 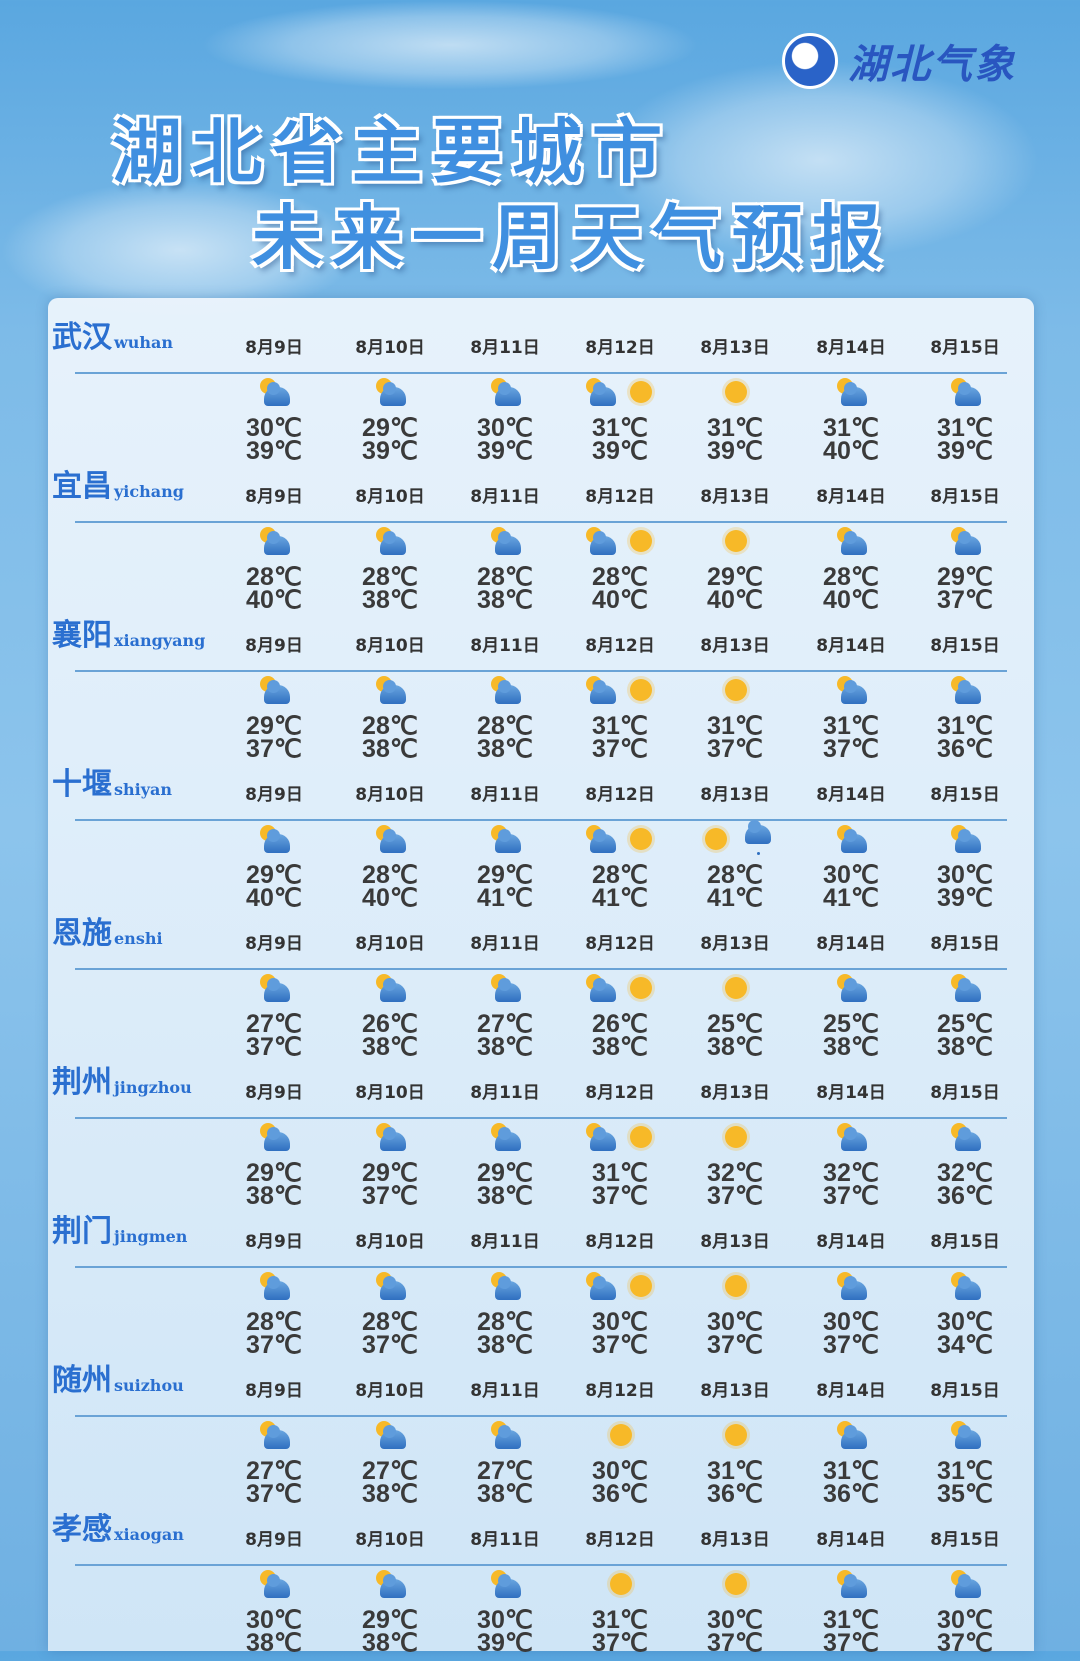 What do you see at coordinates (541, 969) in the screenshot?
I see `divider-line` at bounding box center [541, 969].